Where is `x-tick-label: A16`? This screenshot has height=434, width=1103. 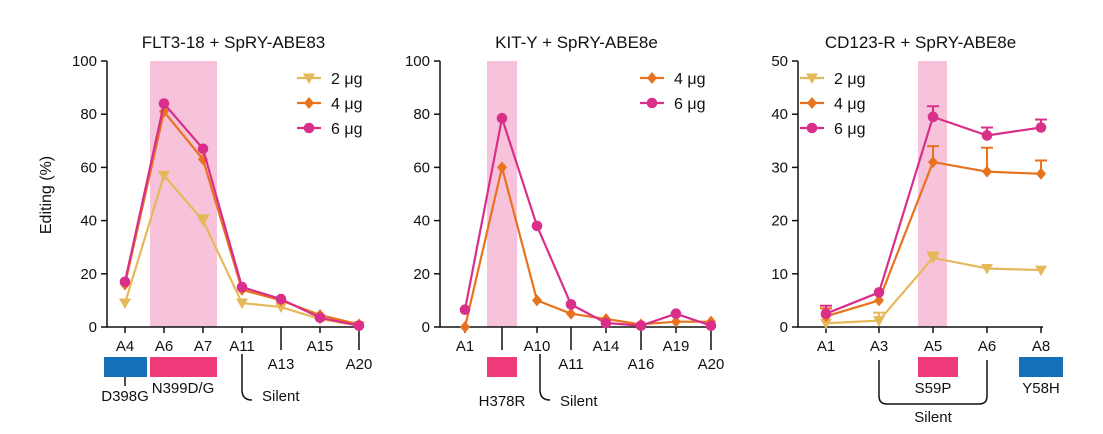
x-tick-label: A16 is located at coordinates (641, 364).